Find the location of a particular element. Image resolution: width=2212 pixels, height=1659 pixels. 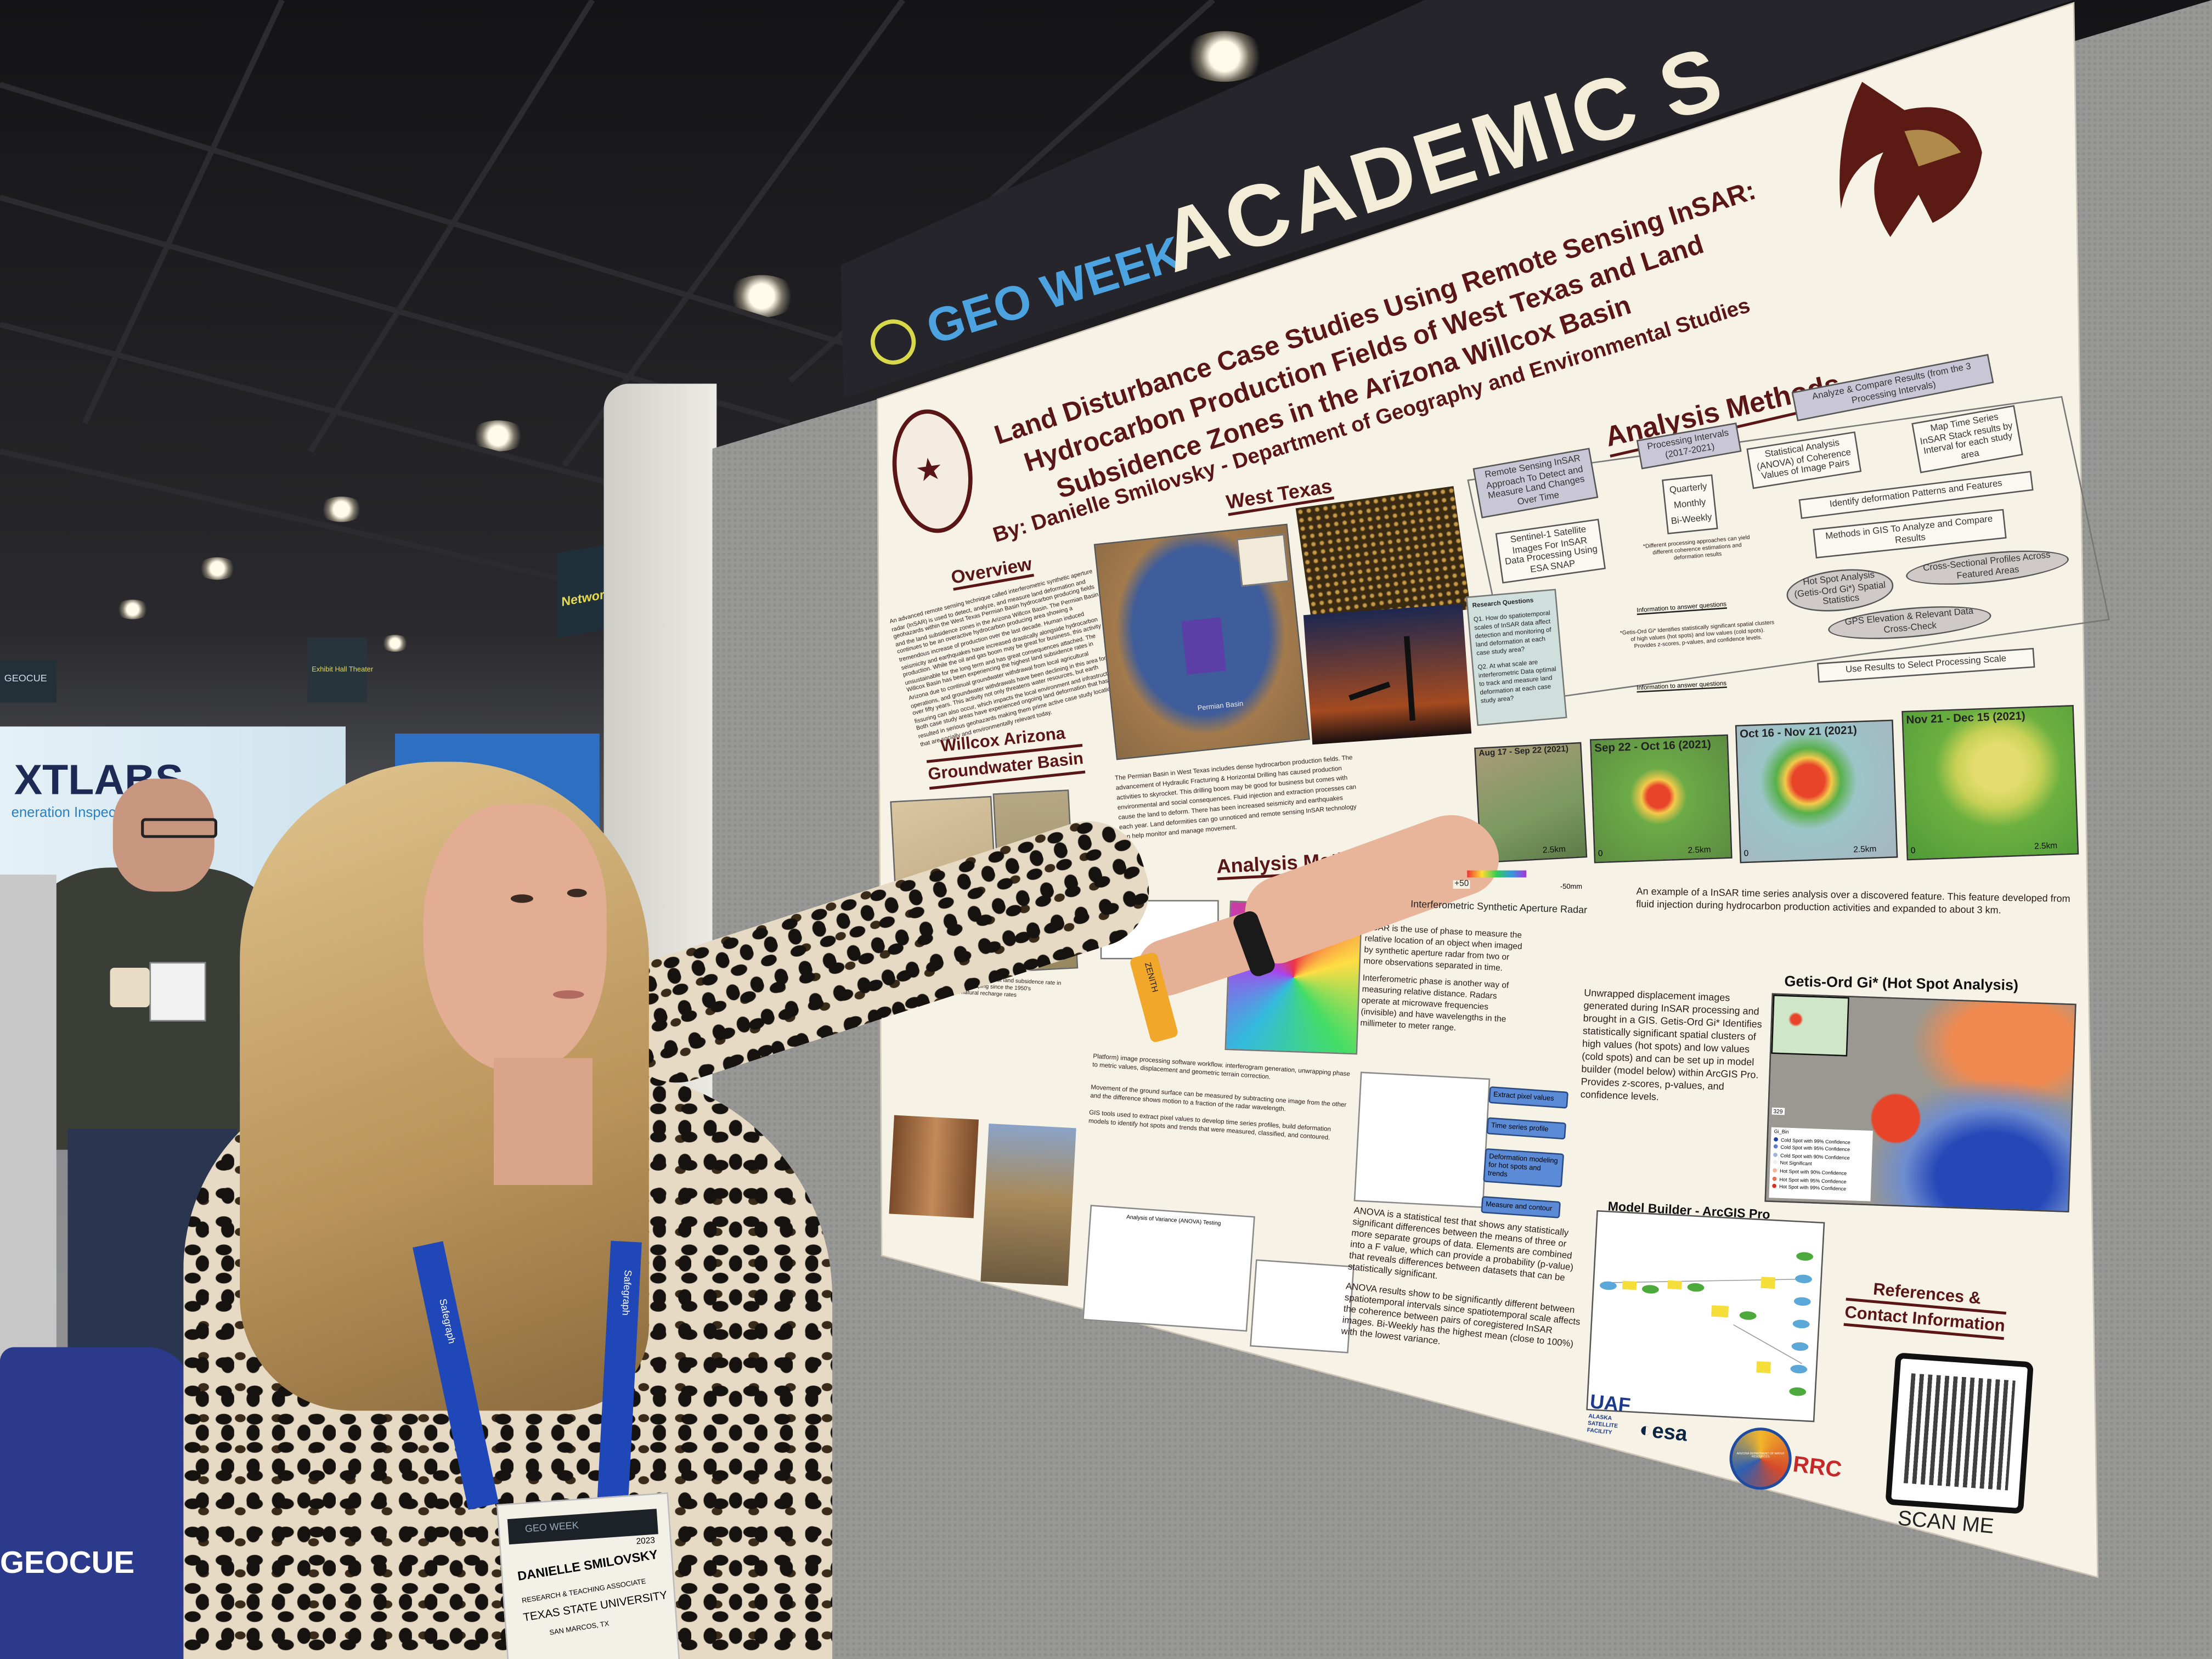

adwr-logo-text: ARIZONA DEPARTMENT OF WATER RESOURCES is located at coordinates (1761, 1456).